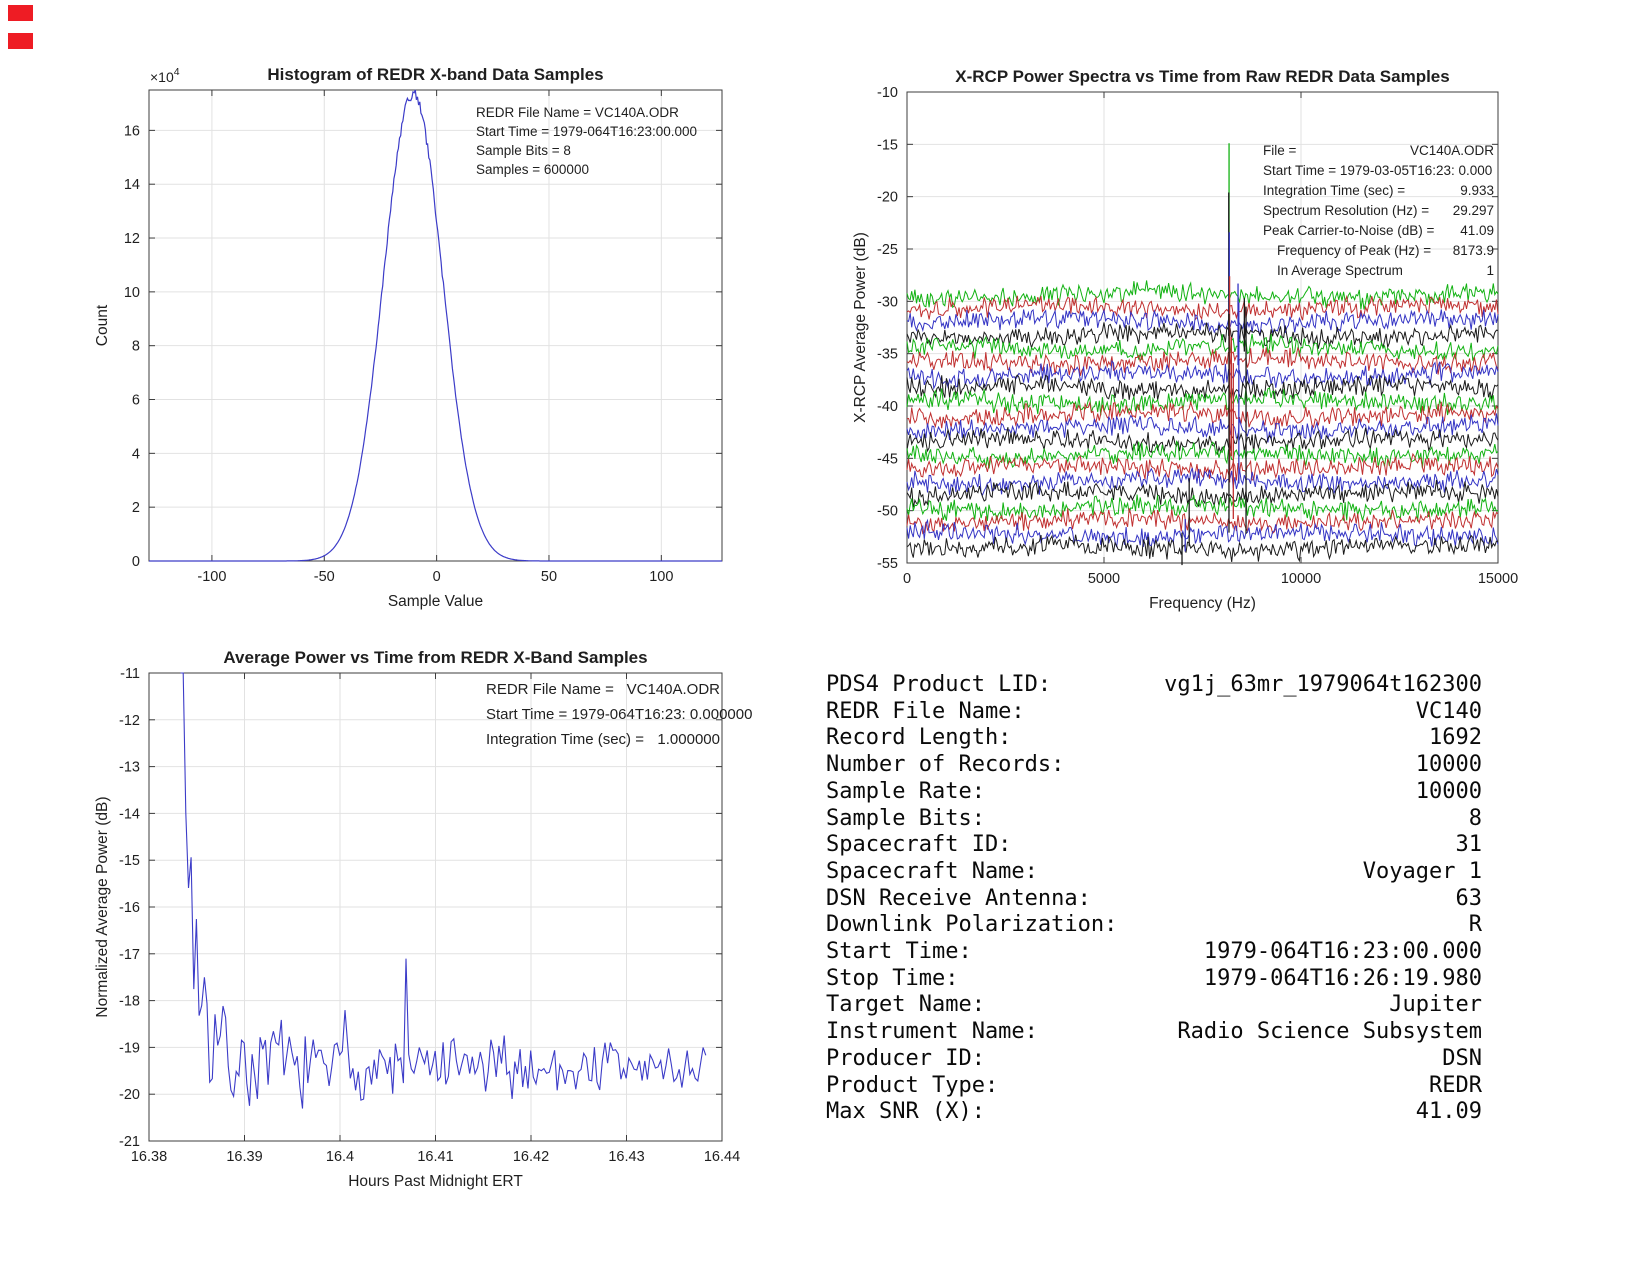 The height and width of the screenshot is (1275, 1650). What do you see at coordinates (1340, 270) in the screenshot?
I see `legend-label: In Average Spectrum` at bounding box center [1340, 270].